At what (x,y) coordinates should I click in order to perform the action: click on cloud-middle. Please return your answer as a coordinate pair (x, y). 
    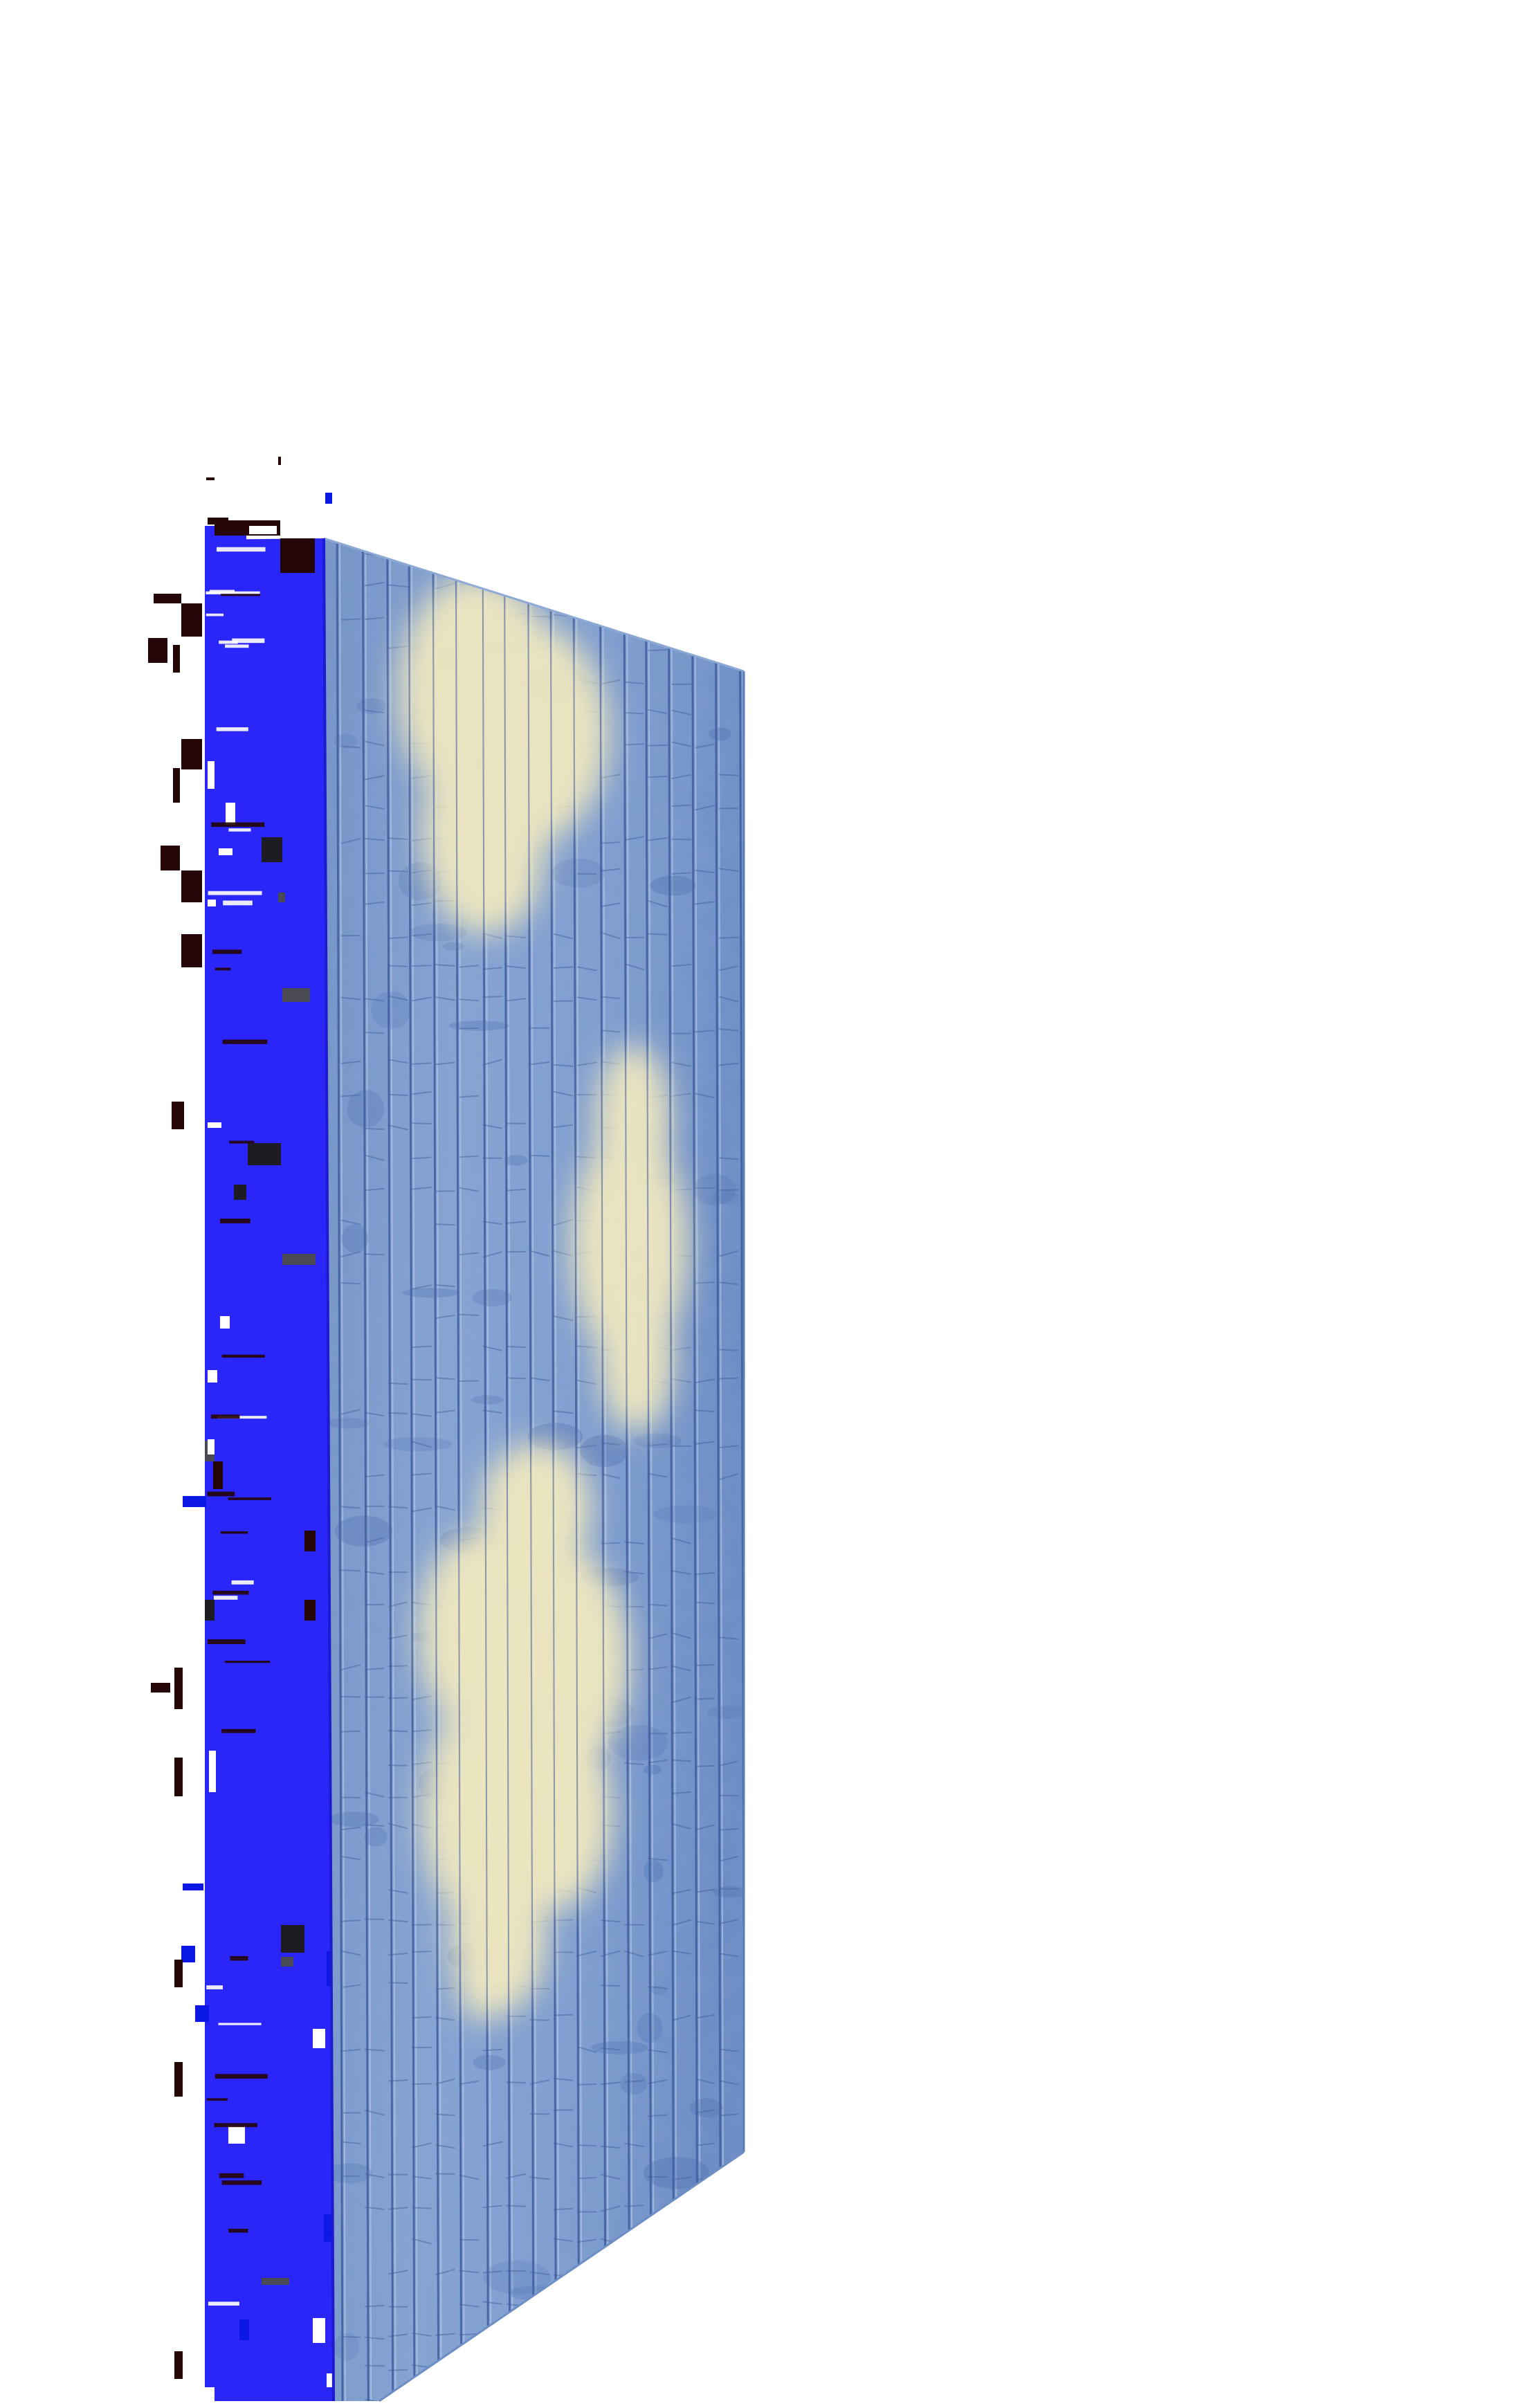
    Looking at the image, I should click on (630, 1238).